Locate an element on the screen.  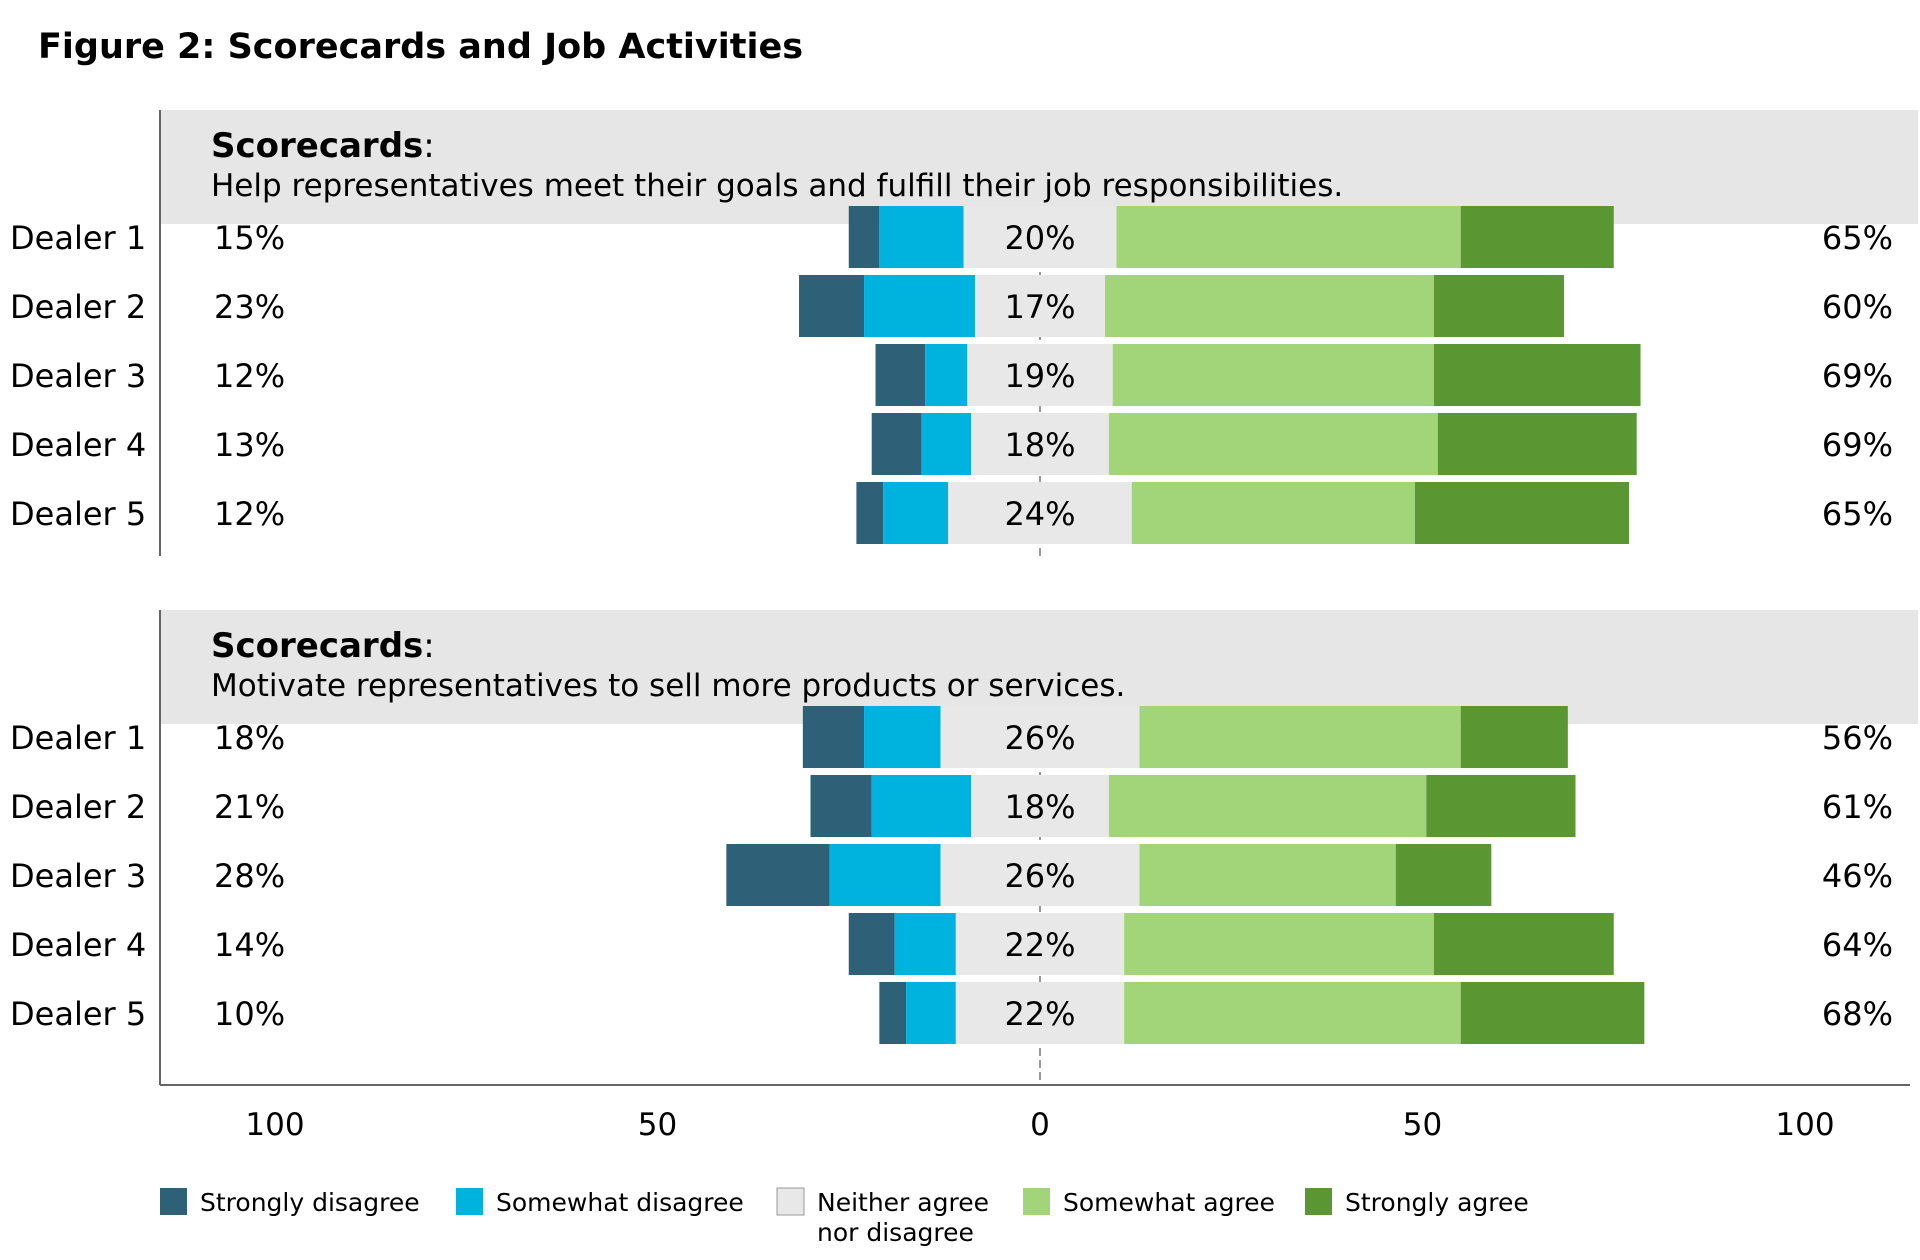
legend-item-strongly-agree: Strongly agree is located at coordinates (1417, 1202).